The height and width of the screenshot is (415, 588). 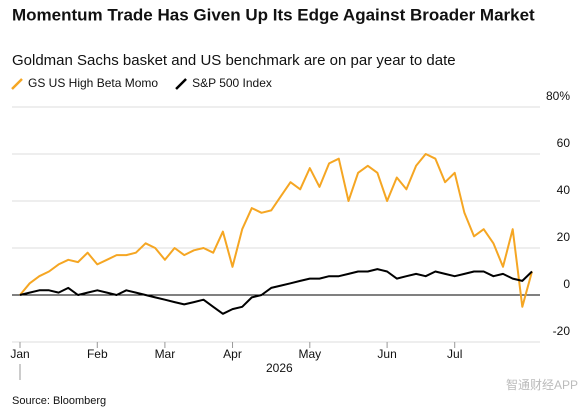 I want to click on x-tick-label: Jan, so click(x=19, y=354).